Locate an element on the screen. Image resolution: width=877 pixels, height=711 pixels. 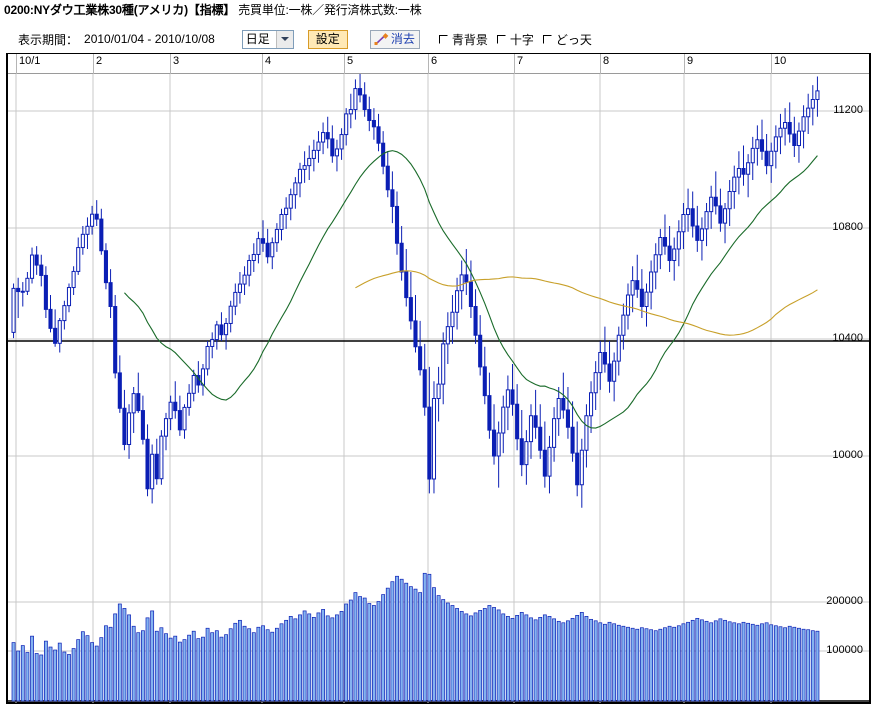
x-axis-tick-label: 5 is located at coordinates (350, 61).